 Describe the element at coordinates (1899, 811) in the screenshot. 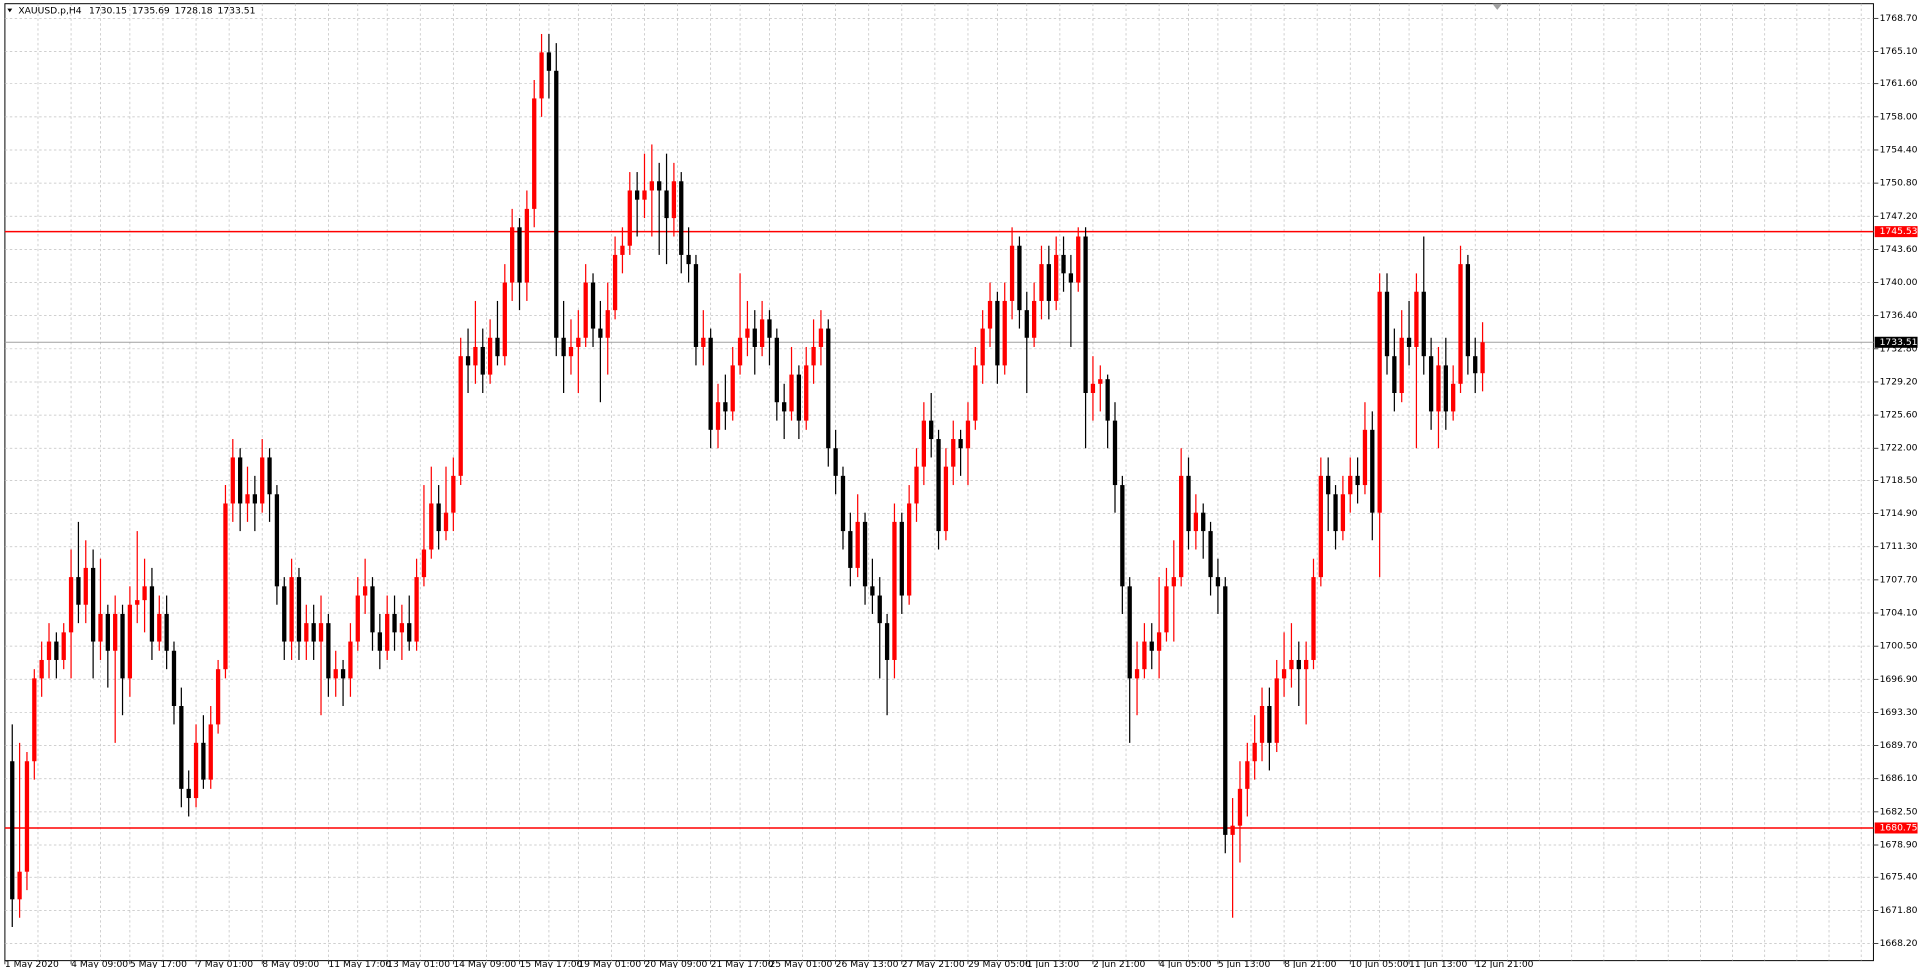

I see `y-tick-label: 1682.50` at that location.